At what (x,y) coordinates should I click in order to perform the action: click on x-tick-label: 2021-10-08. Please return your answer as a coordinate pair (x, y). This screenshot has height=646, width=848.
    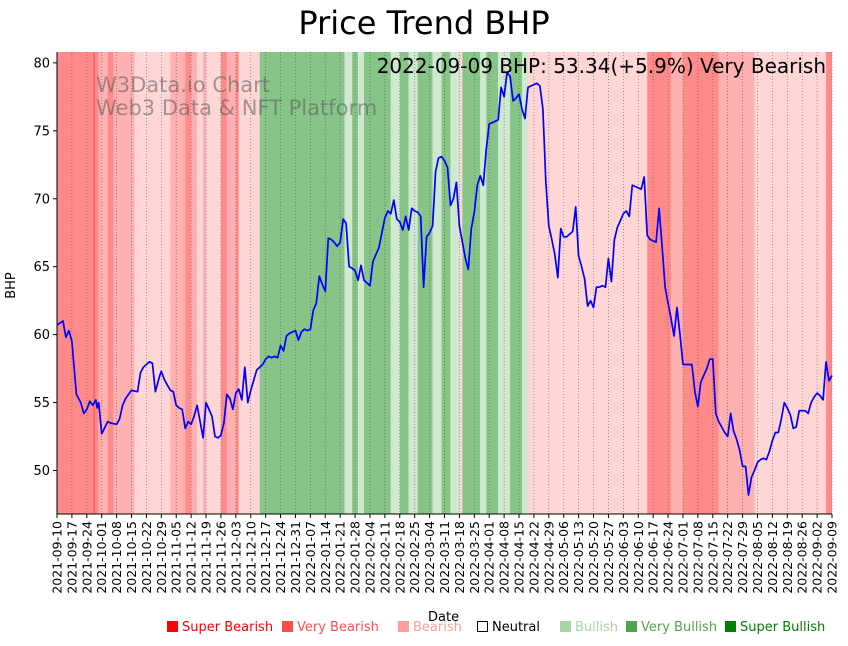
    Looking at the image, I should click on (116, 557).